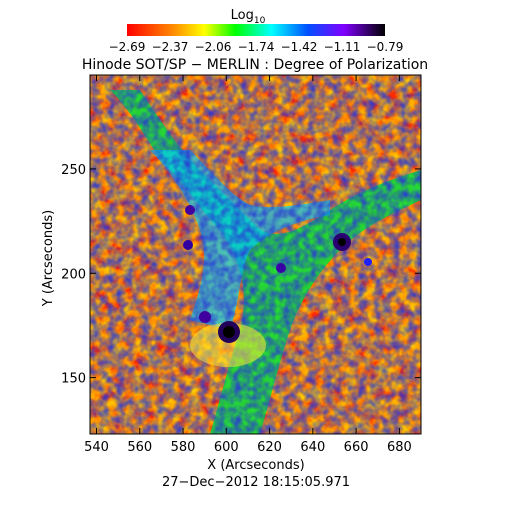 This screenshot has width=511, height=512. Describe the element at coordinates (127, 47) in the screenshot. I see `colorbar-tick-label: −2.69` at that location.